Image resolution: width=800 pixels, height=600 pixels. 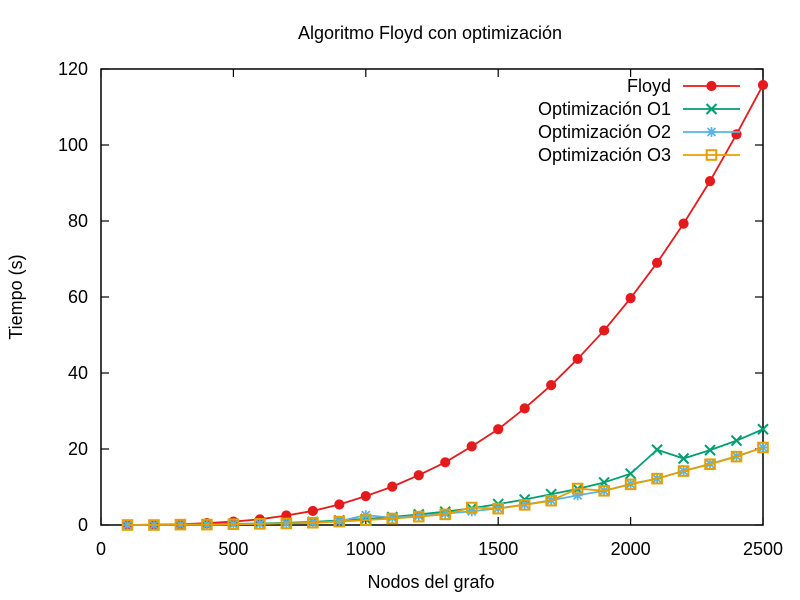 What do you see at coordinates (604, 109) in the screenshot?
I see `legend-label: Optimización O1` at bounding box center [604, 109].